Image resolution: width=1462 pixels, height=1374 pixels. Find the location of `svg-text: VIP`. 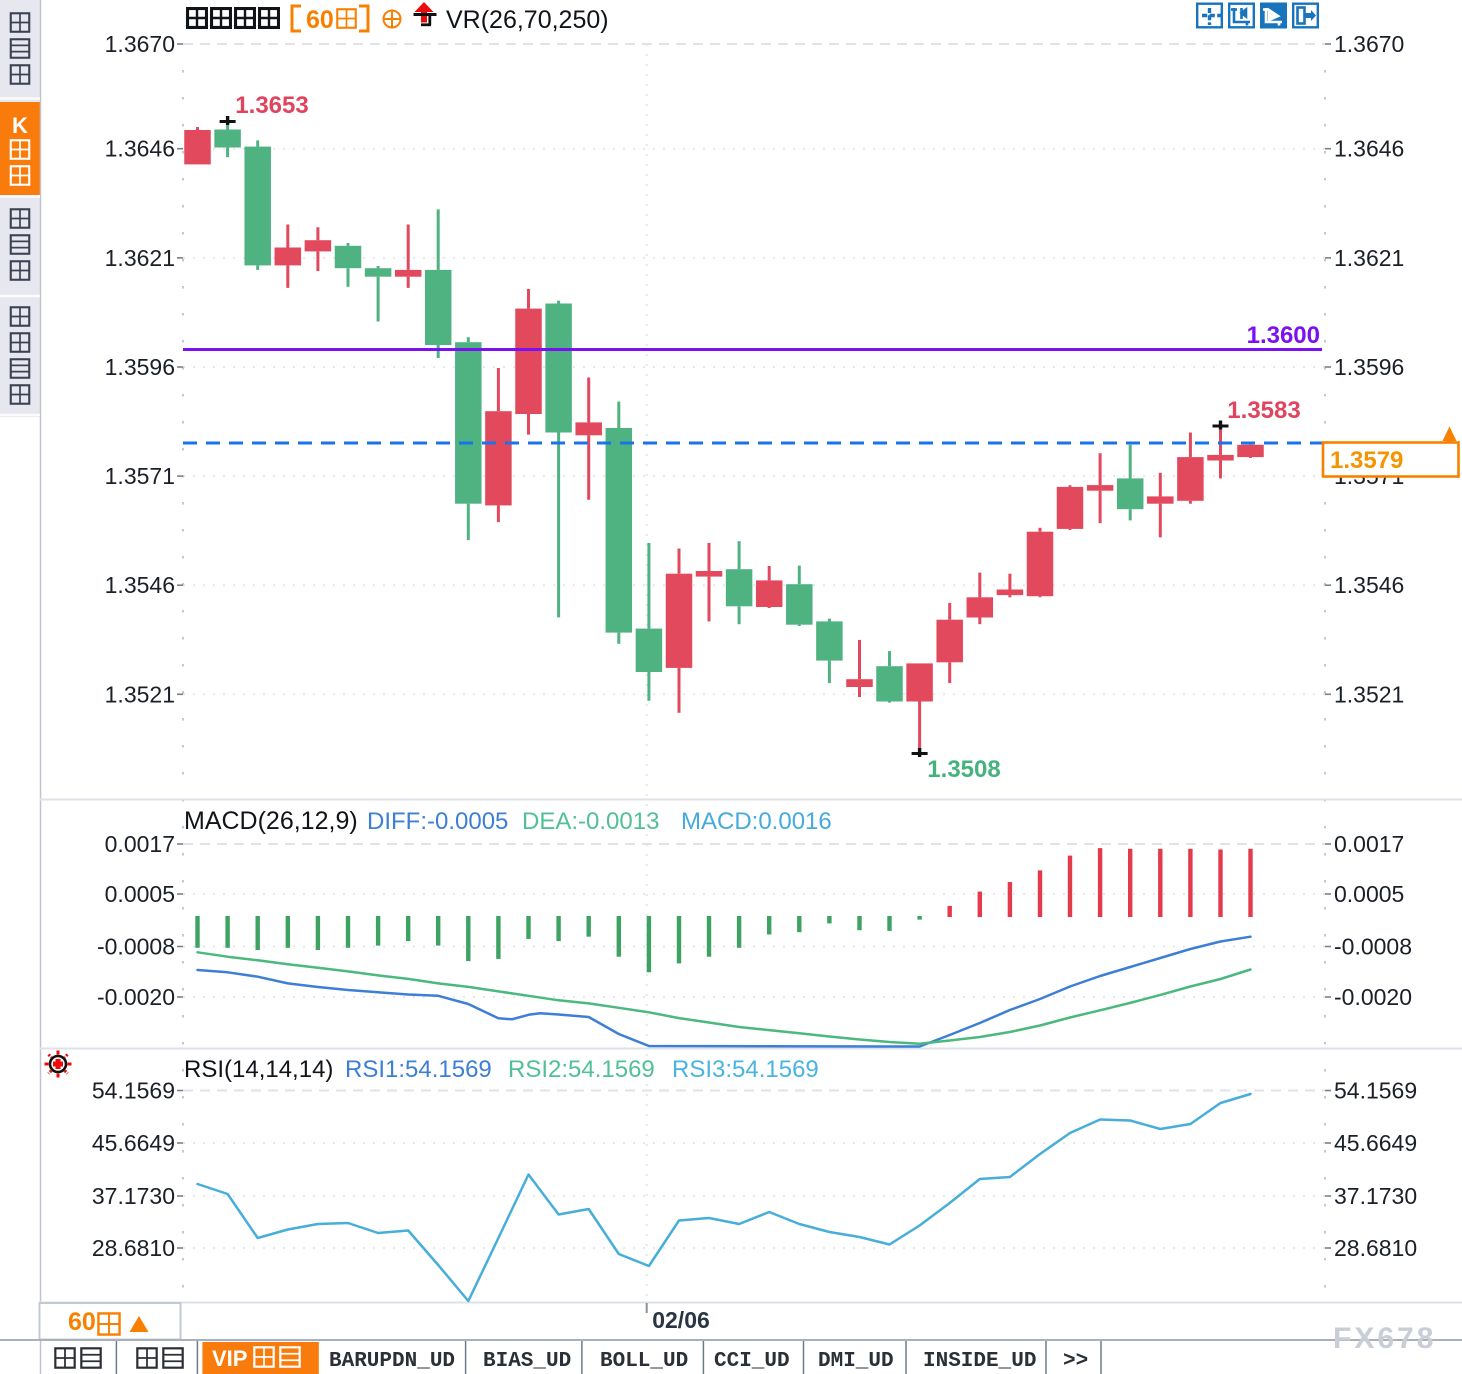

svg-text: VIP is located at coordinates (229, 1358).